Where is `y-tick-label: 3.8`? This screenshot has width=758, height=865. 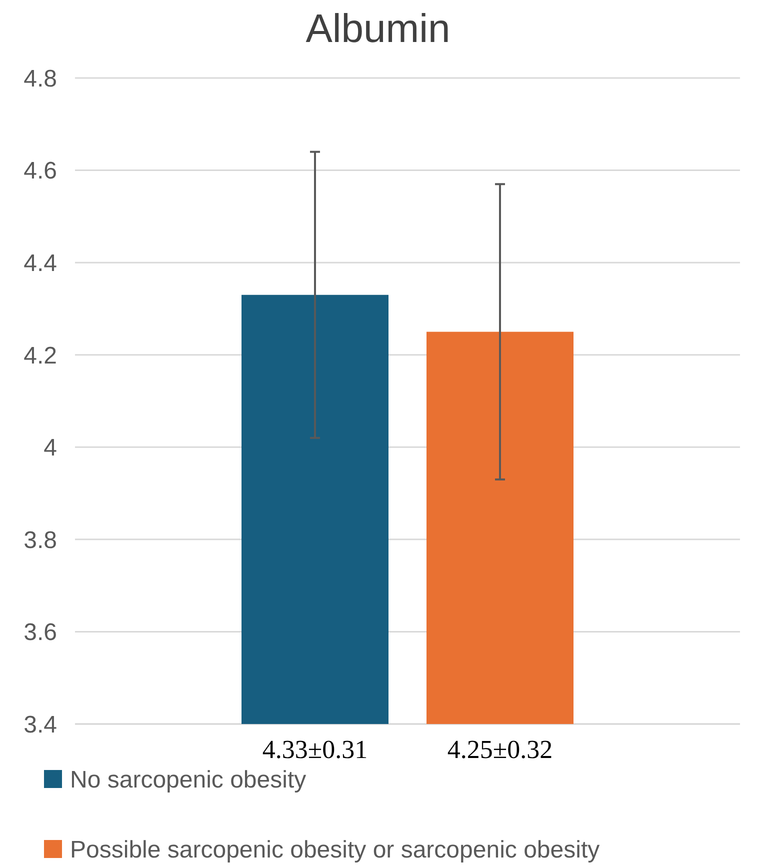 y-tick-label: 3.8 is located at coordinates (40, 540).